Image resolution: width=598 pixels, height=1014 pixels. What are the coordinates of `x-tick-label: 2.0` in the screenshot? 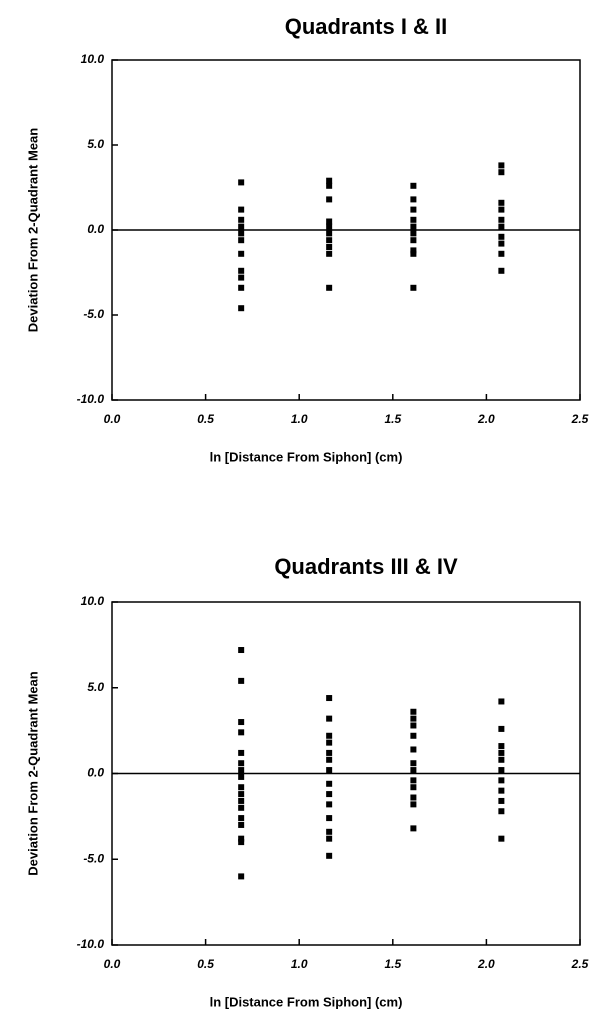 It's located at (486, 964).